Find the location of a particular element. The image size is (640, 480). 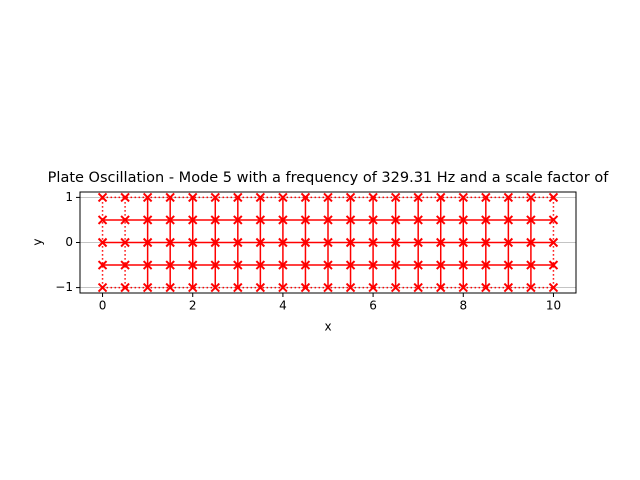

x-tick-label: 6 is located at coordinates (373, 306).